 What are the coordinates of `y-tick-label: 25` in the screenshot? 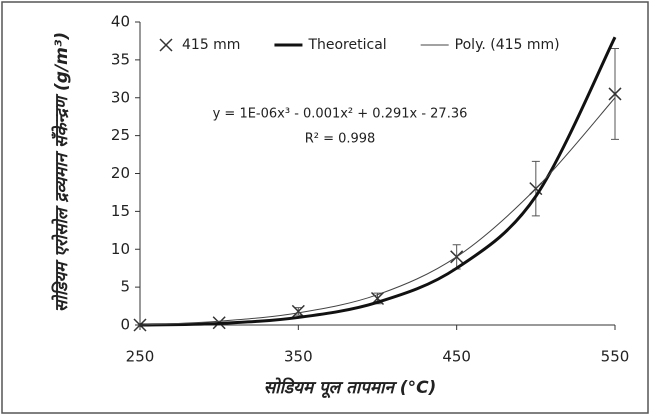 It's located at (120, 135).